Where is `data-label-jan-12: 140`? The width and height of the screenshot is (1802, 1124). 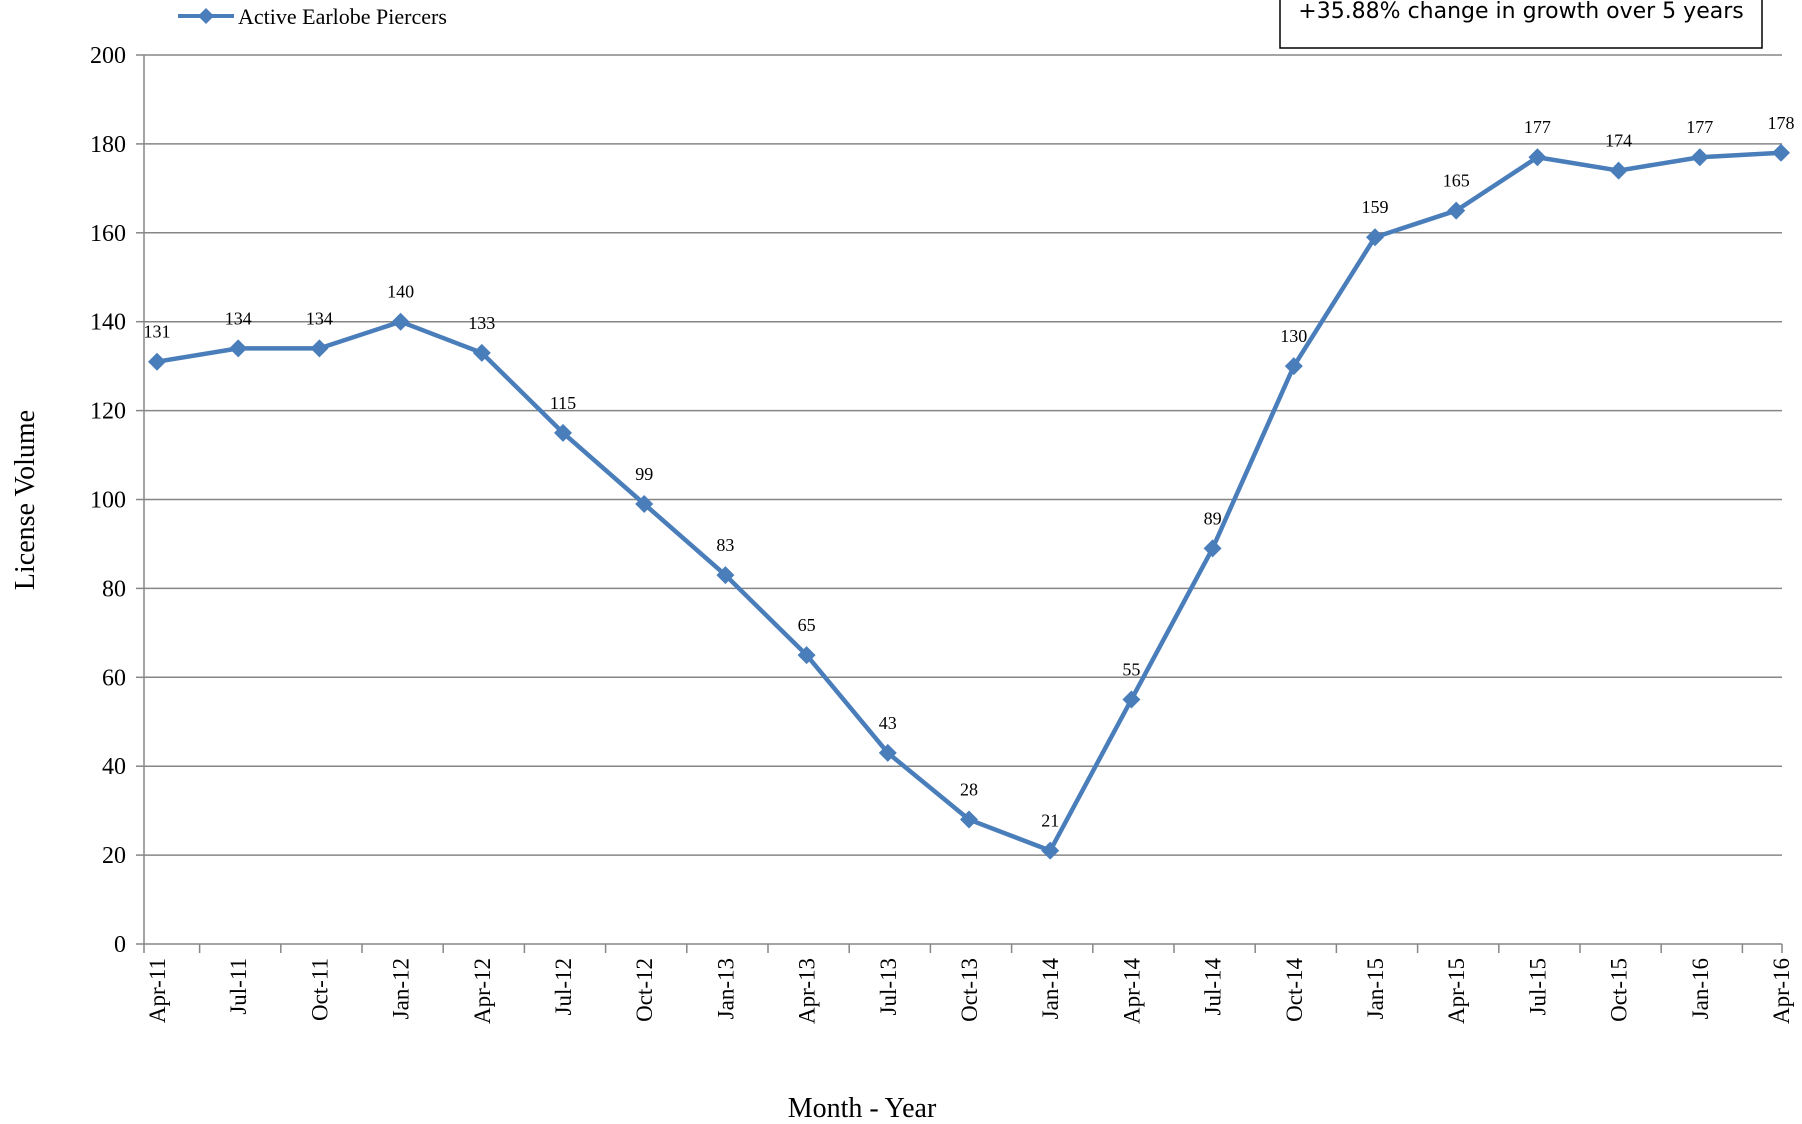 data-label-jan-12: 140 is located at coordinates (400, 292).